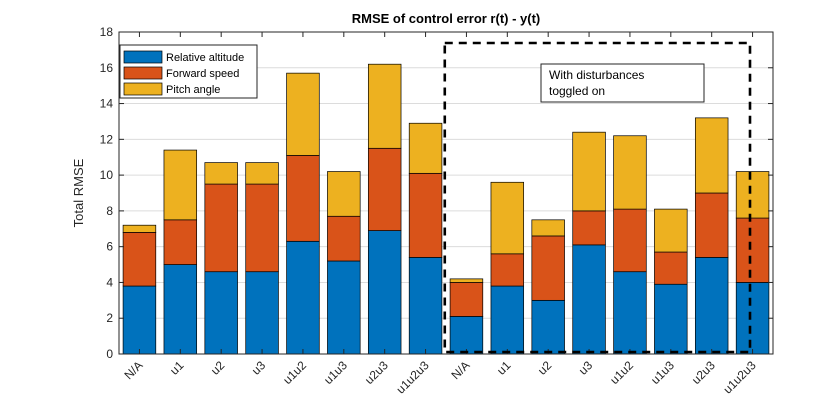  Describe the element at coordinates (107, 68) in the screenshot. I see `y-tick-label: 16` at that location.